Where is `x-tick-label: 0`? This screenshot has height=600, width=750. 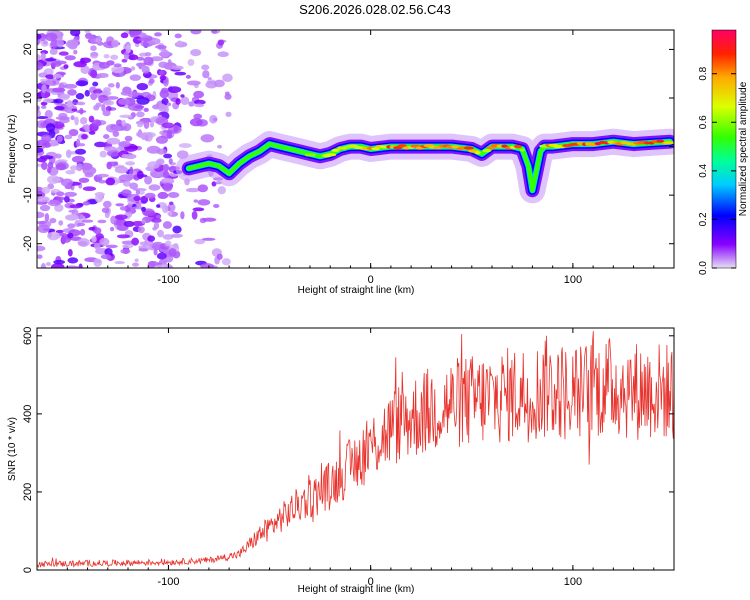
x-tick-label: 0 is located at coordinates (371, 280).